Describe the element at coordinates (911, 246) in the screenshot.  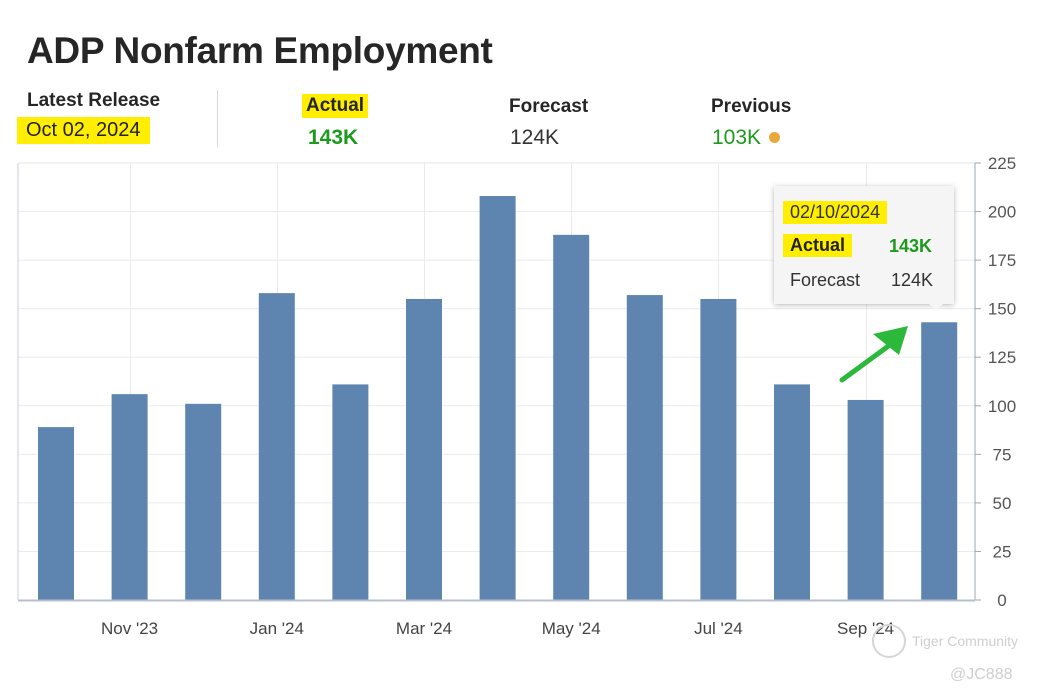
I see `tooltip-actual-value: 143K` at that location.